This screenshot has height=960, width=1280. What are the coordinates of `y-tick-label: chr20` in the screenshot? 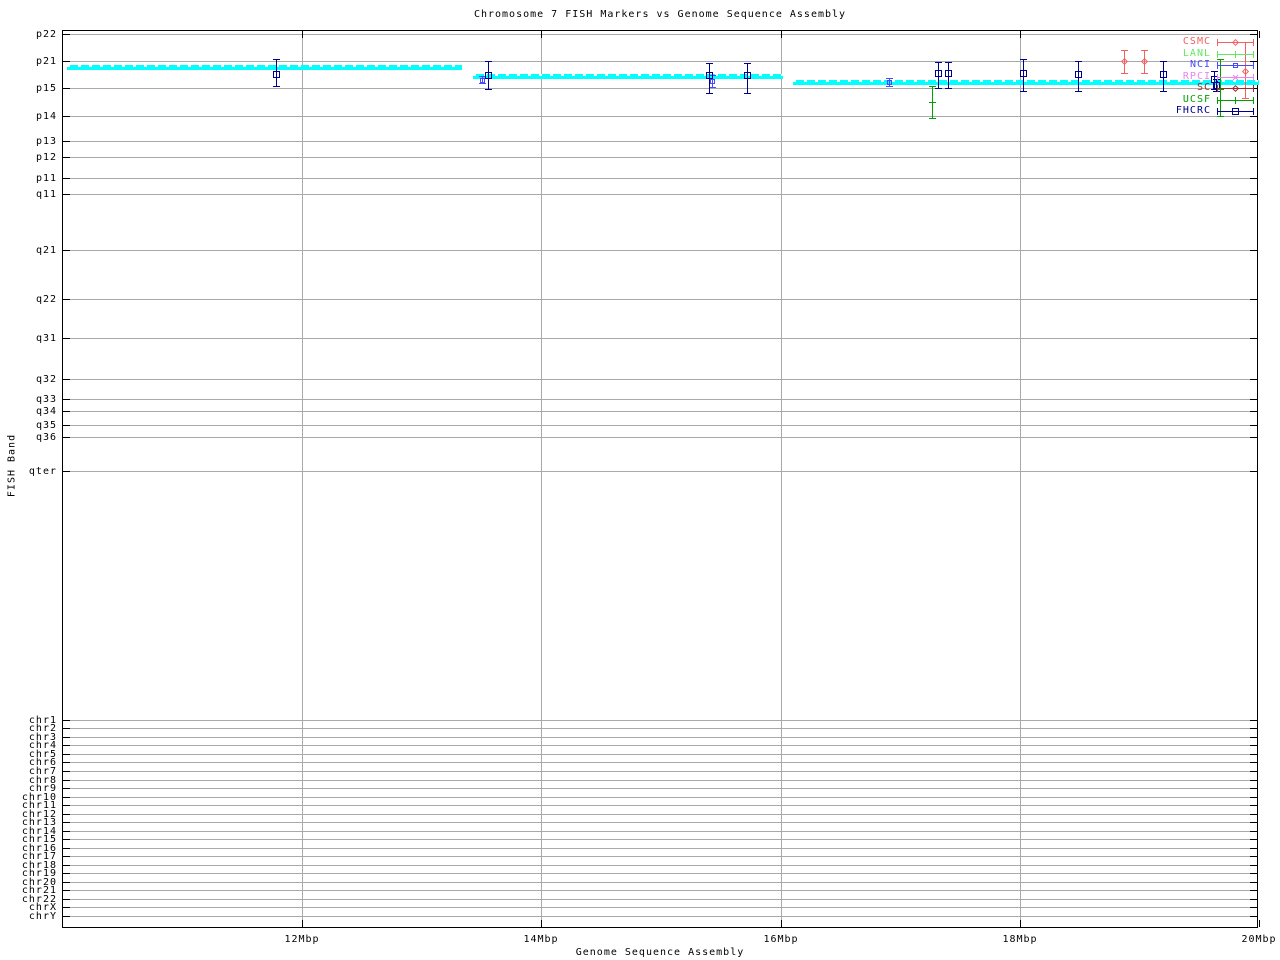 It's located at (39, 882).